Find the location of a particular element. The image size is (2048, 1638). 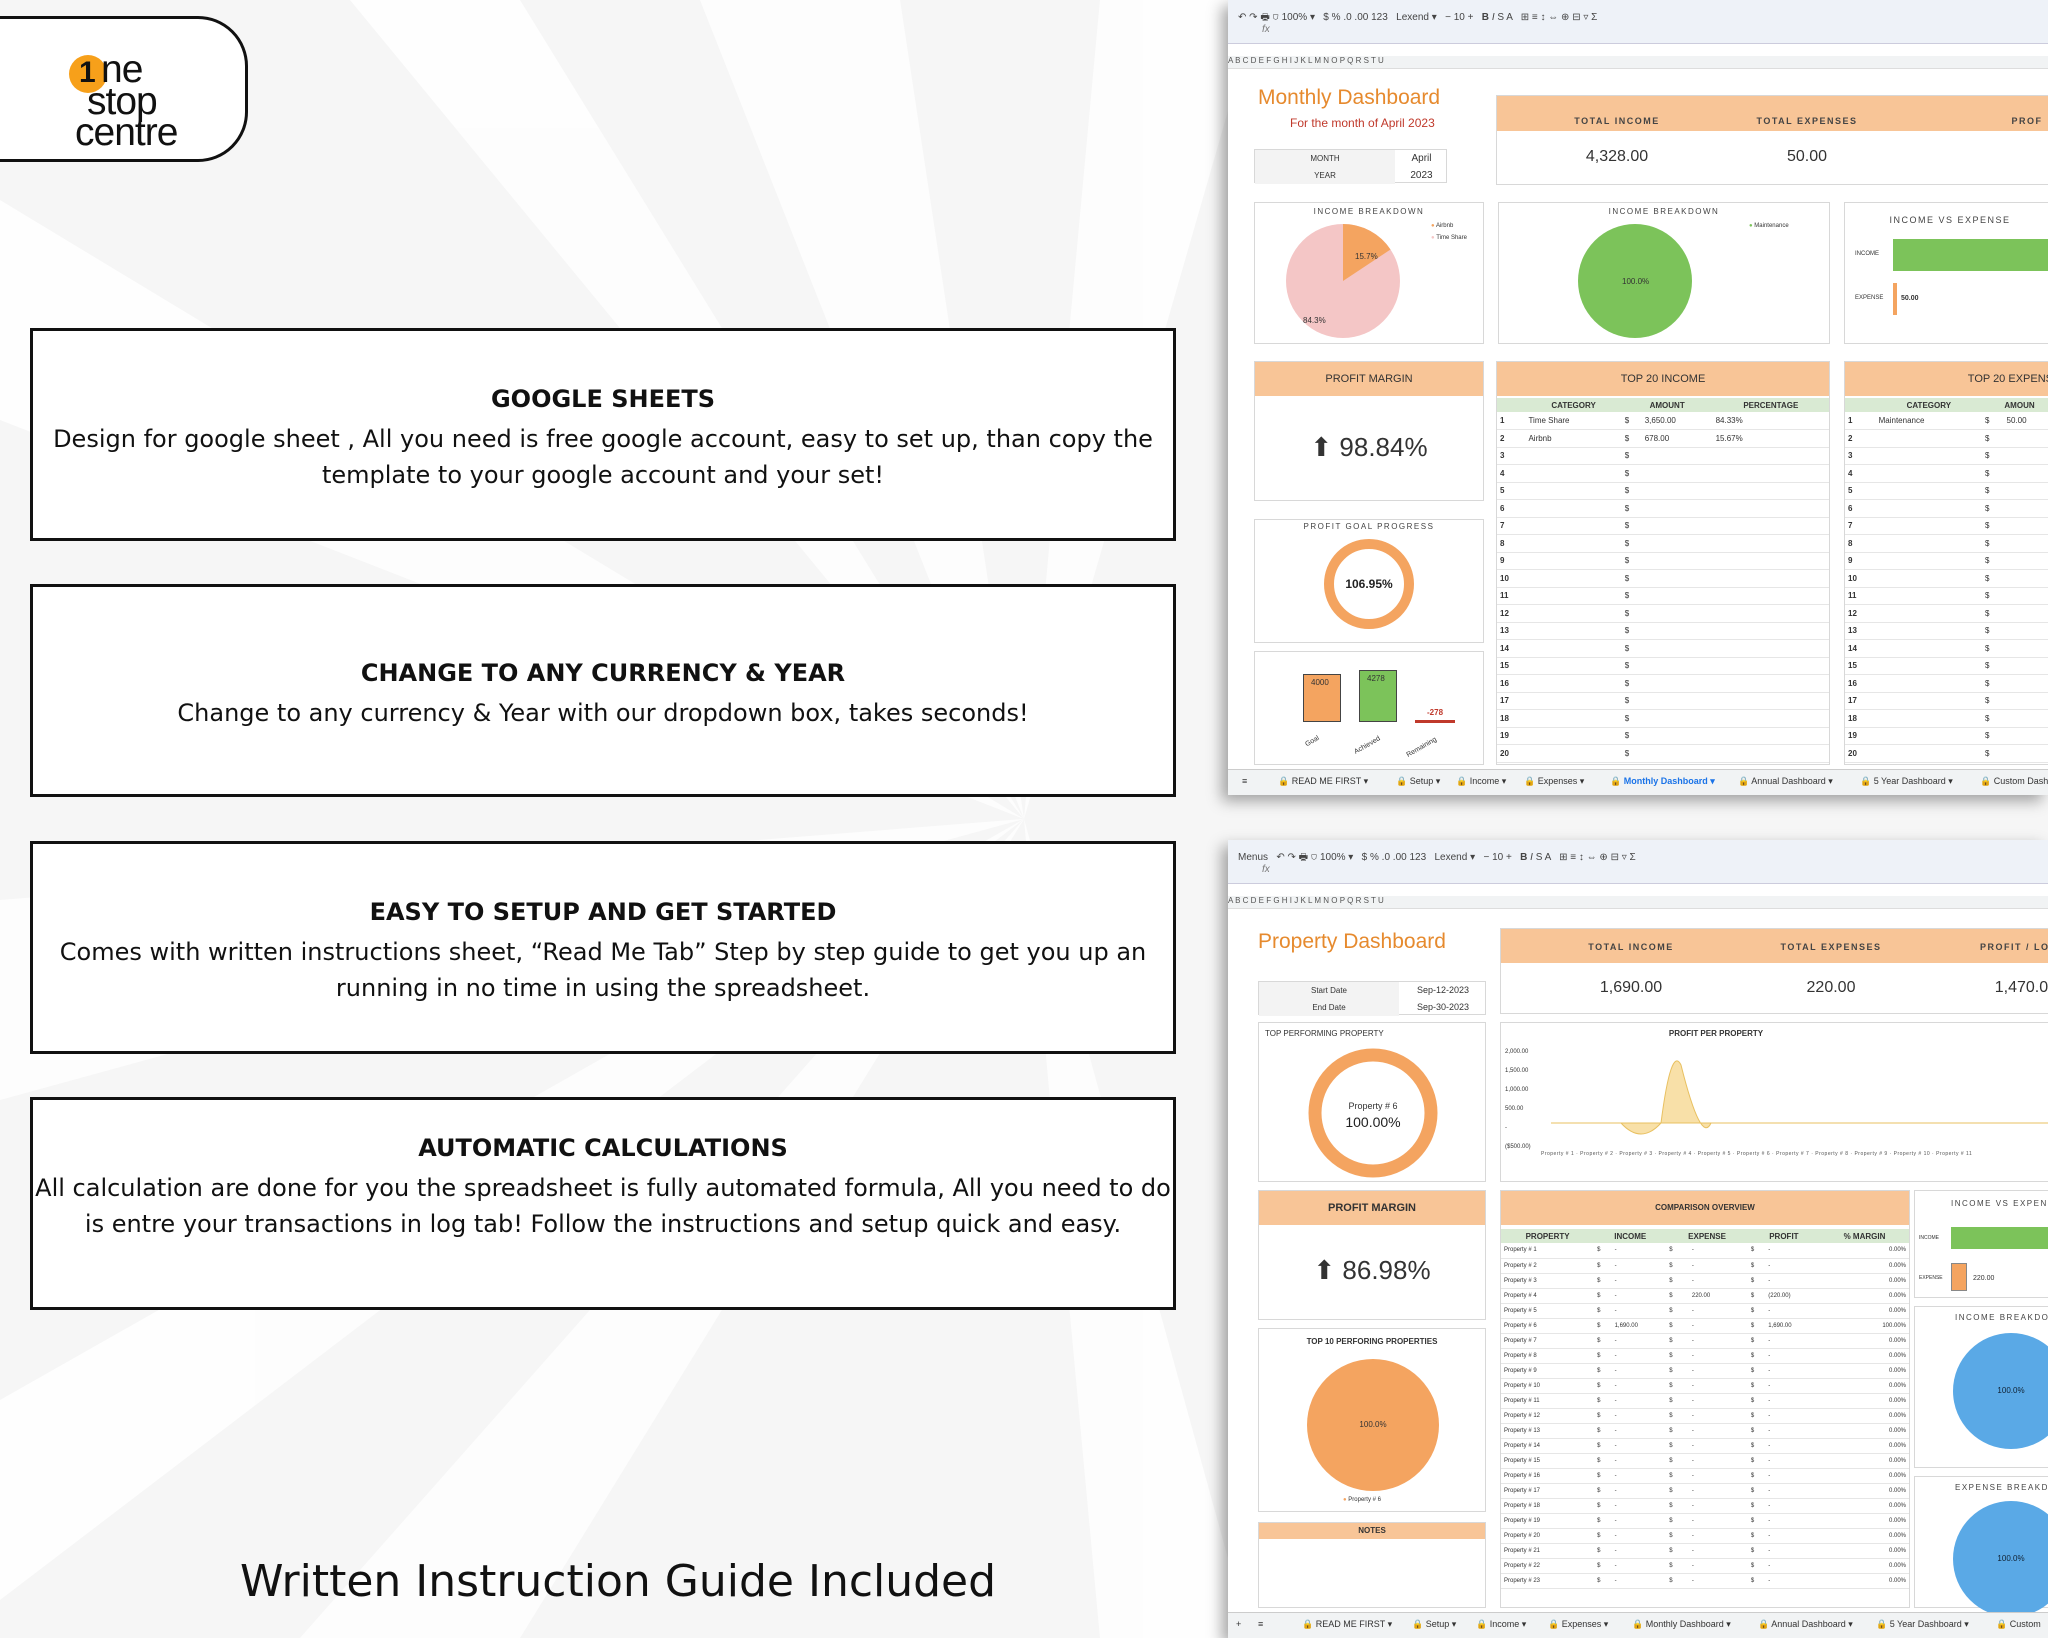

top10-pie-chart: 100.0% is located at coordinates (1373, 1425).